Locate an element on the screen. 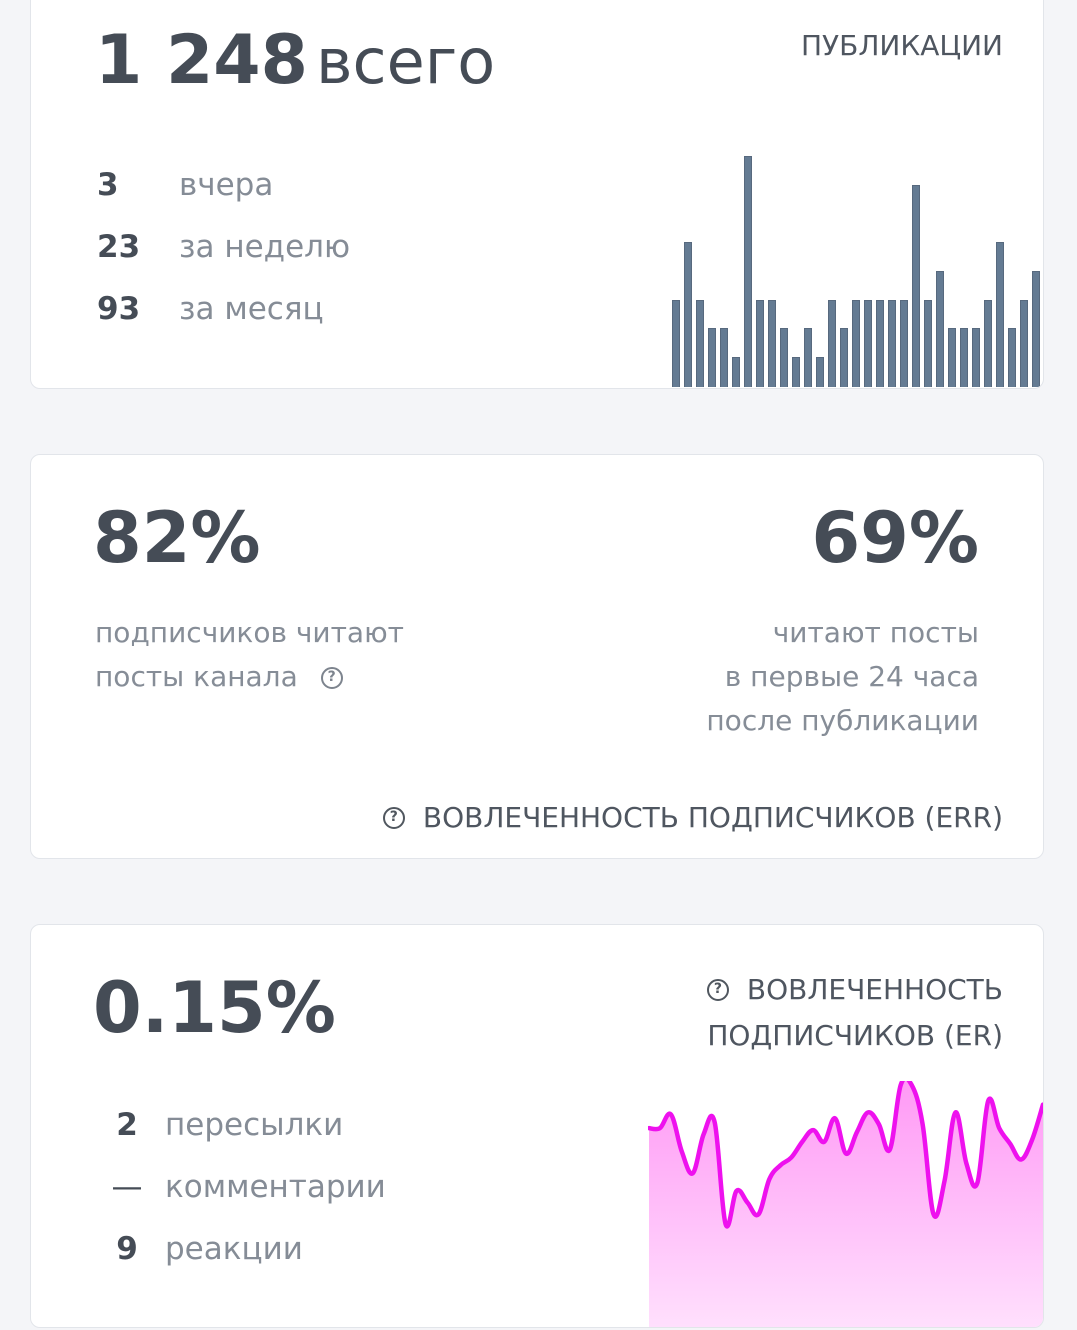 The height and width of the screenshot is (1330, 1077). desc-line: посты канала is located at coordinates (196, 676).